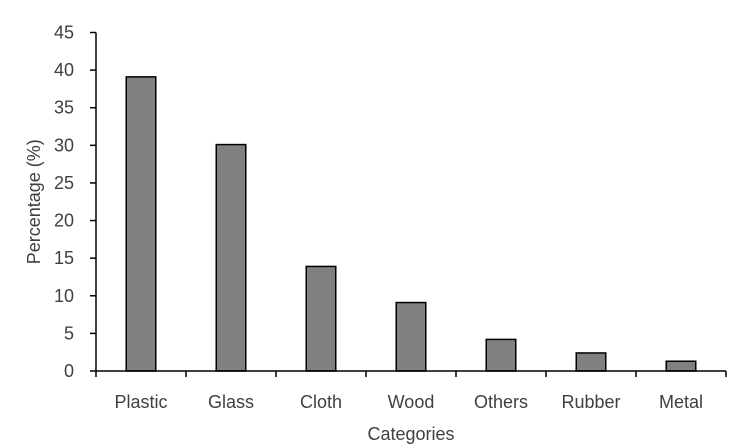 The width and height of the screenshot is (748, 448). I want to click on x-tick-label: Cloth, so click(321, 402).